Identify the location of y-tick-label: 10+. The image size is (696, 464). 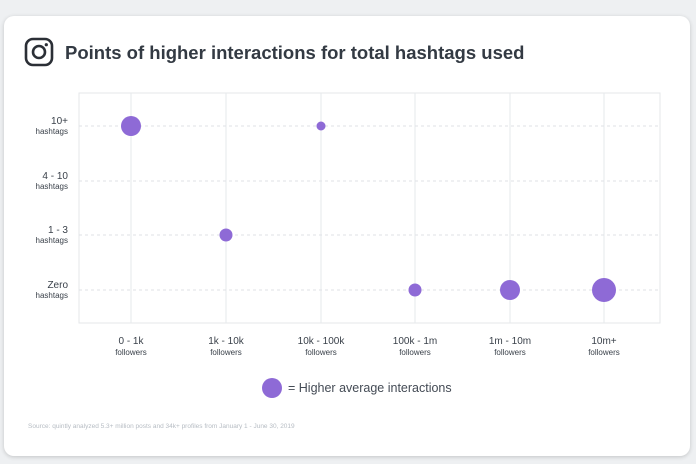
(59, 121).